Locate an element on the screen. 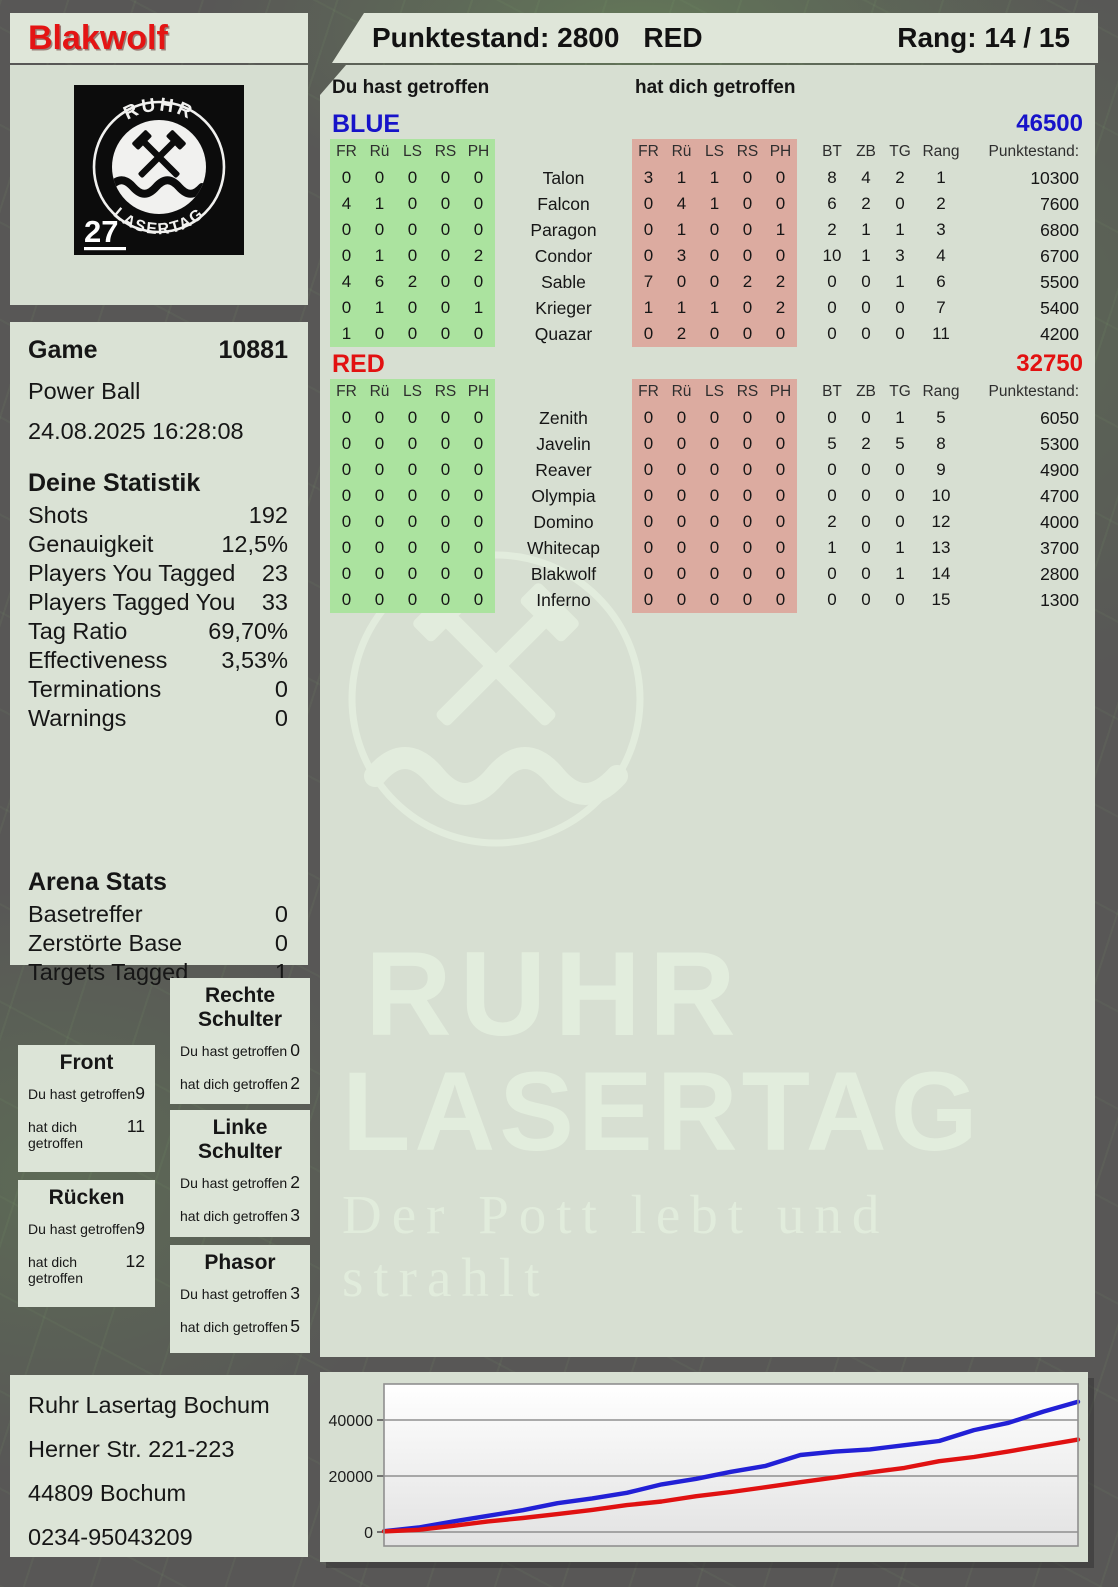 Image resolution: width=1118 pixels, height=1587 pixels. chart-series-lines is located at coordinates (731, 1466).